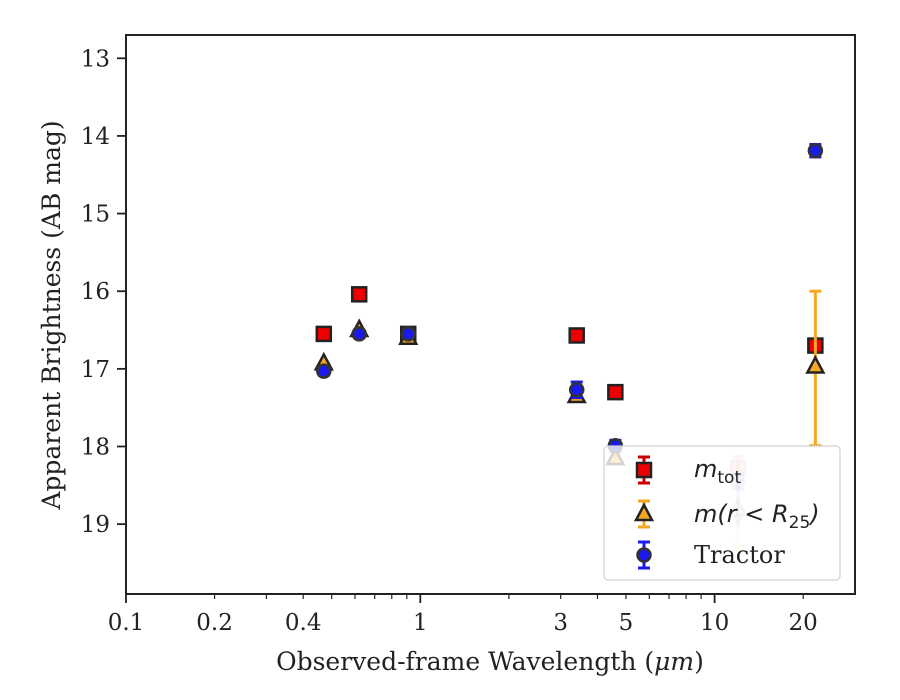  What do you see at coordinates (800, 523) in the screenshot?
I see `legend-mr25-sub: 25` at bounding box center [800, 523].